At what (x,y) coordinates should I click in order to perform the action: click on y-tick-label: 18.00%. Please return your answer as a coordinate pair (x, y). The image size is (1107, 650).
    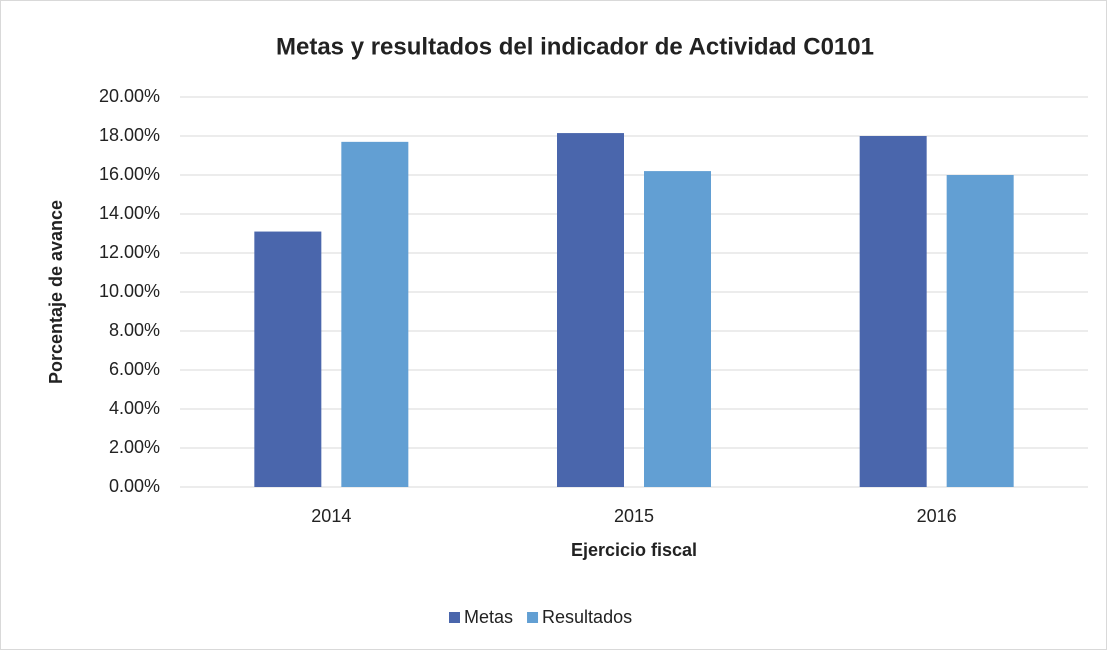
    Looking at the image, I should click on (129, 135).